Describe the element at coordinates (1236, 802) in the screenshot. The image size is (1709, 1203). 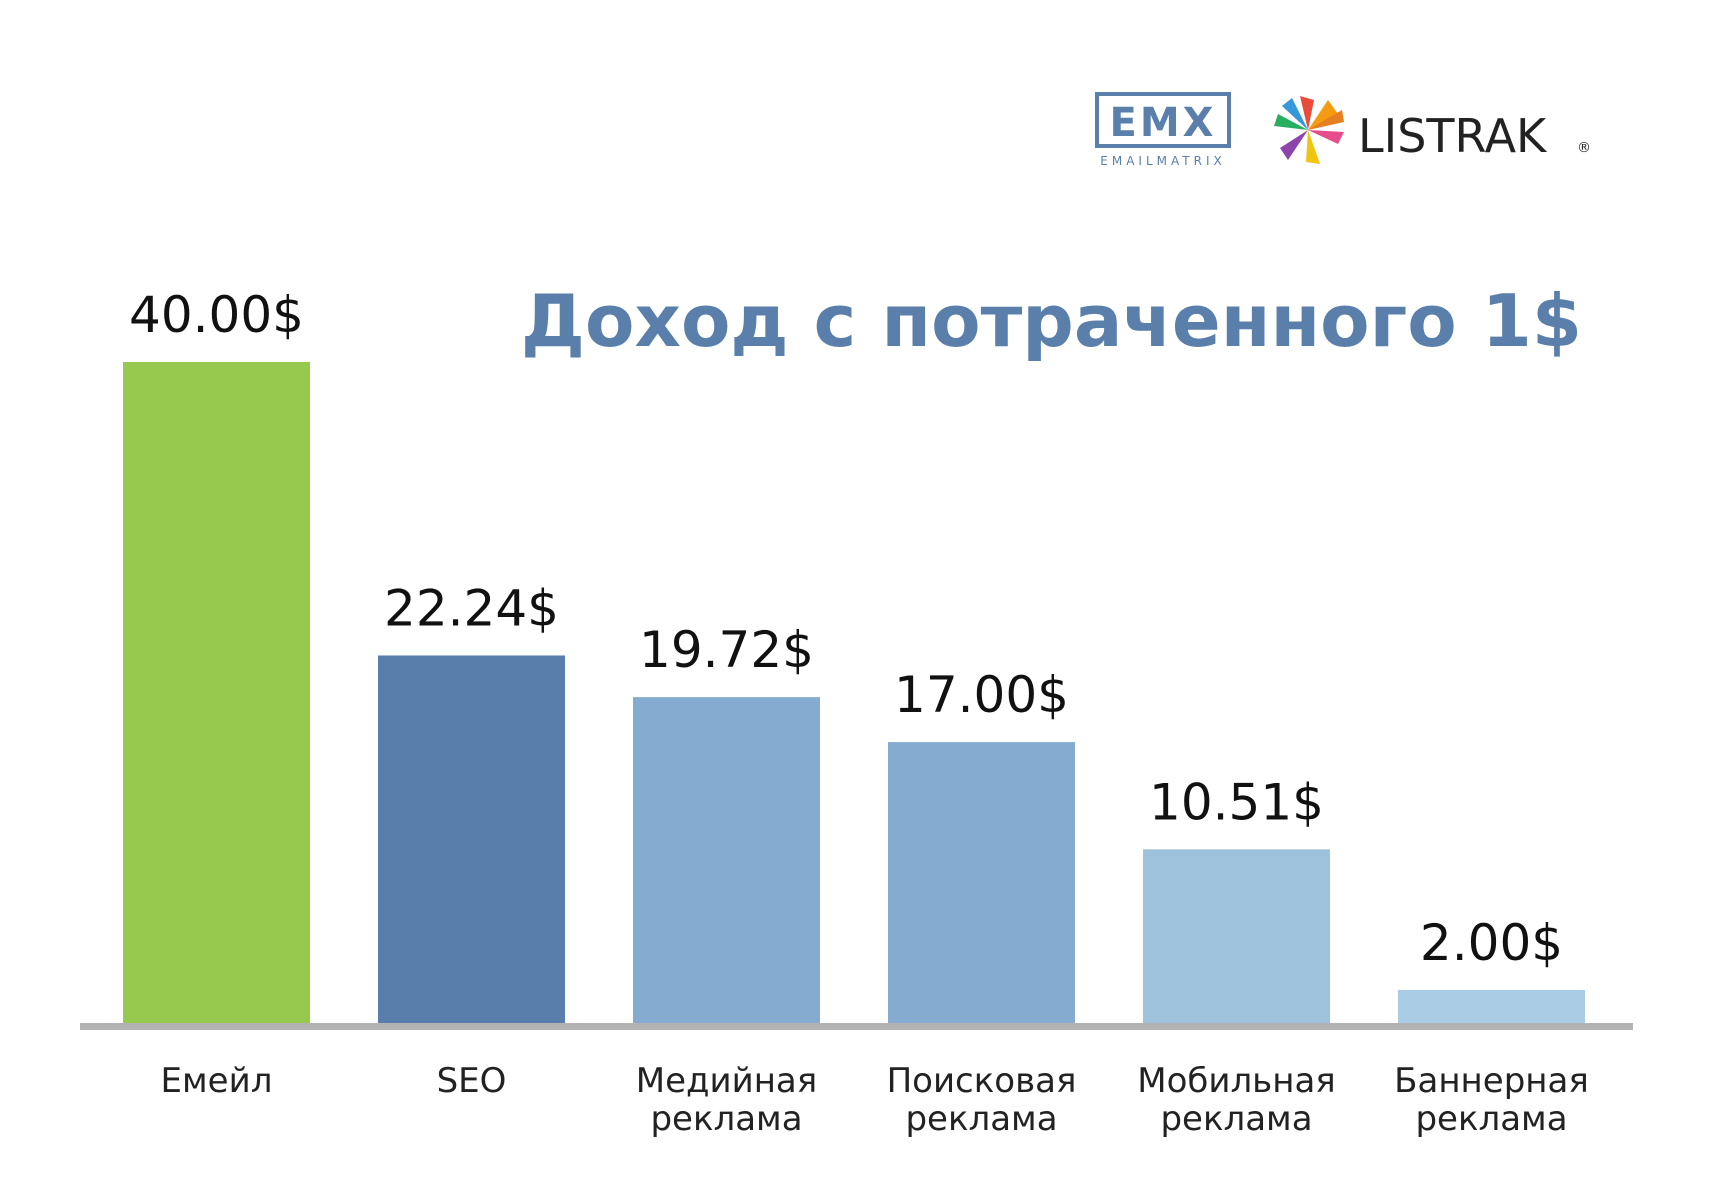
I see `value-label-4: 10.51$` at that location.